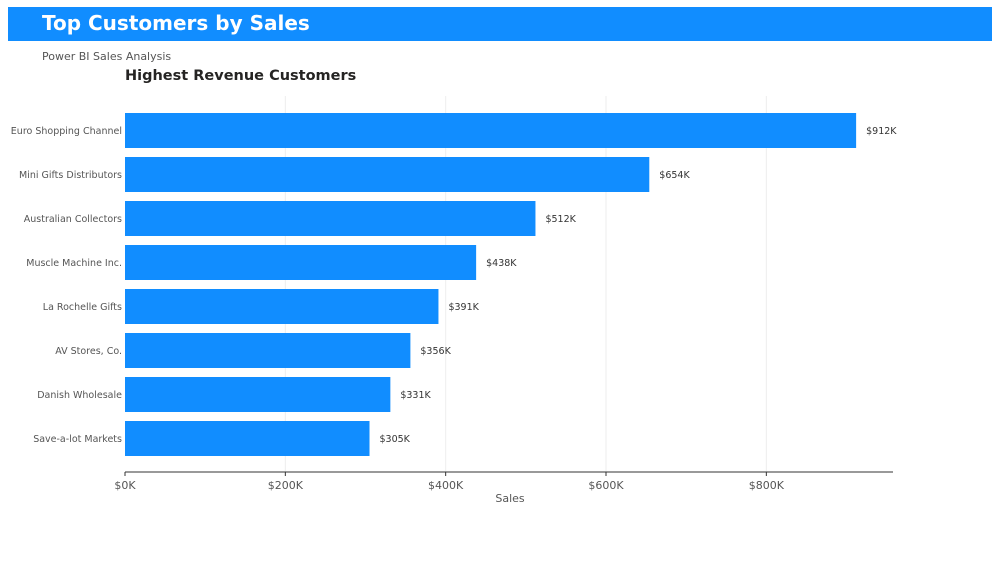 The height and width of the screenshot is (573, 1000). I want to click on category-label: Save-a-lot Markets, so click(77, 439).